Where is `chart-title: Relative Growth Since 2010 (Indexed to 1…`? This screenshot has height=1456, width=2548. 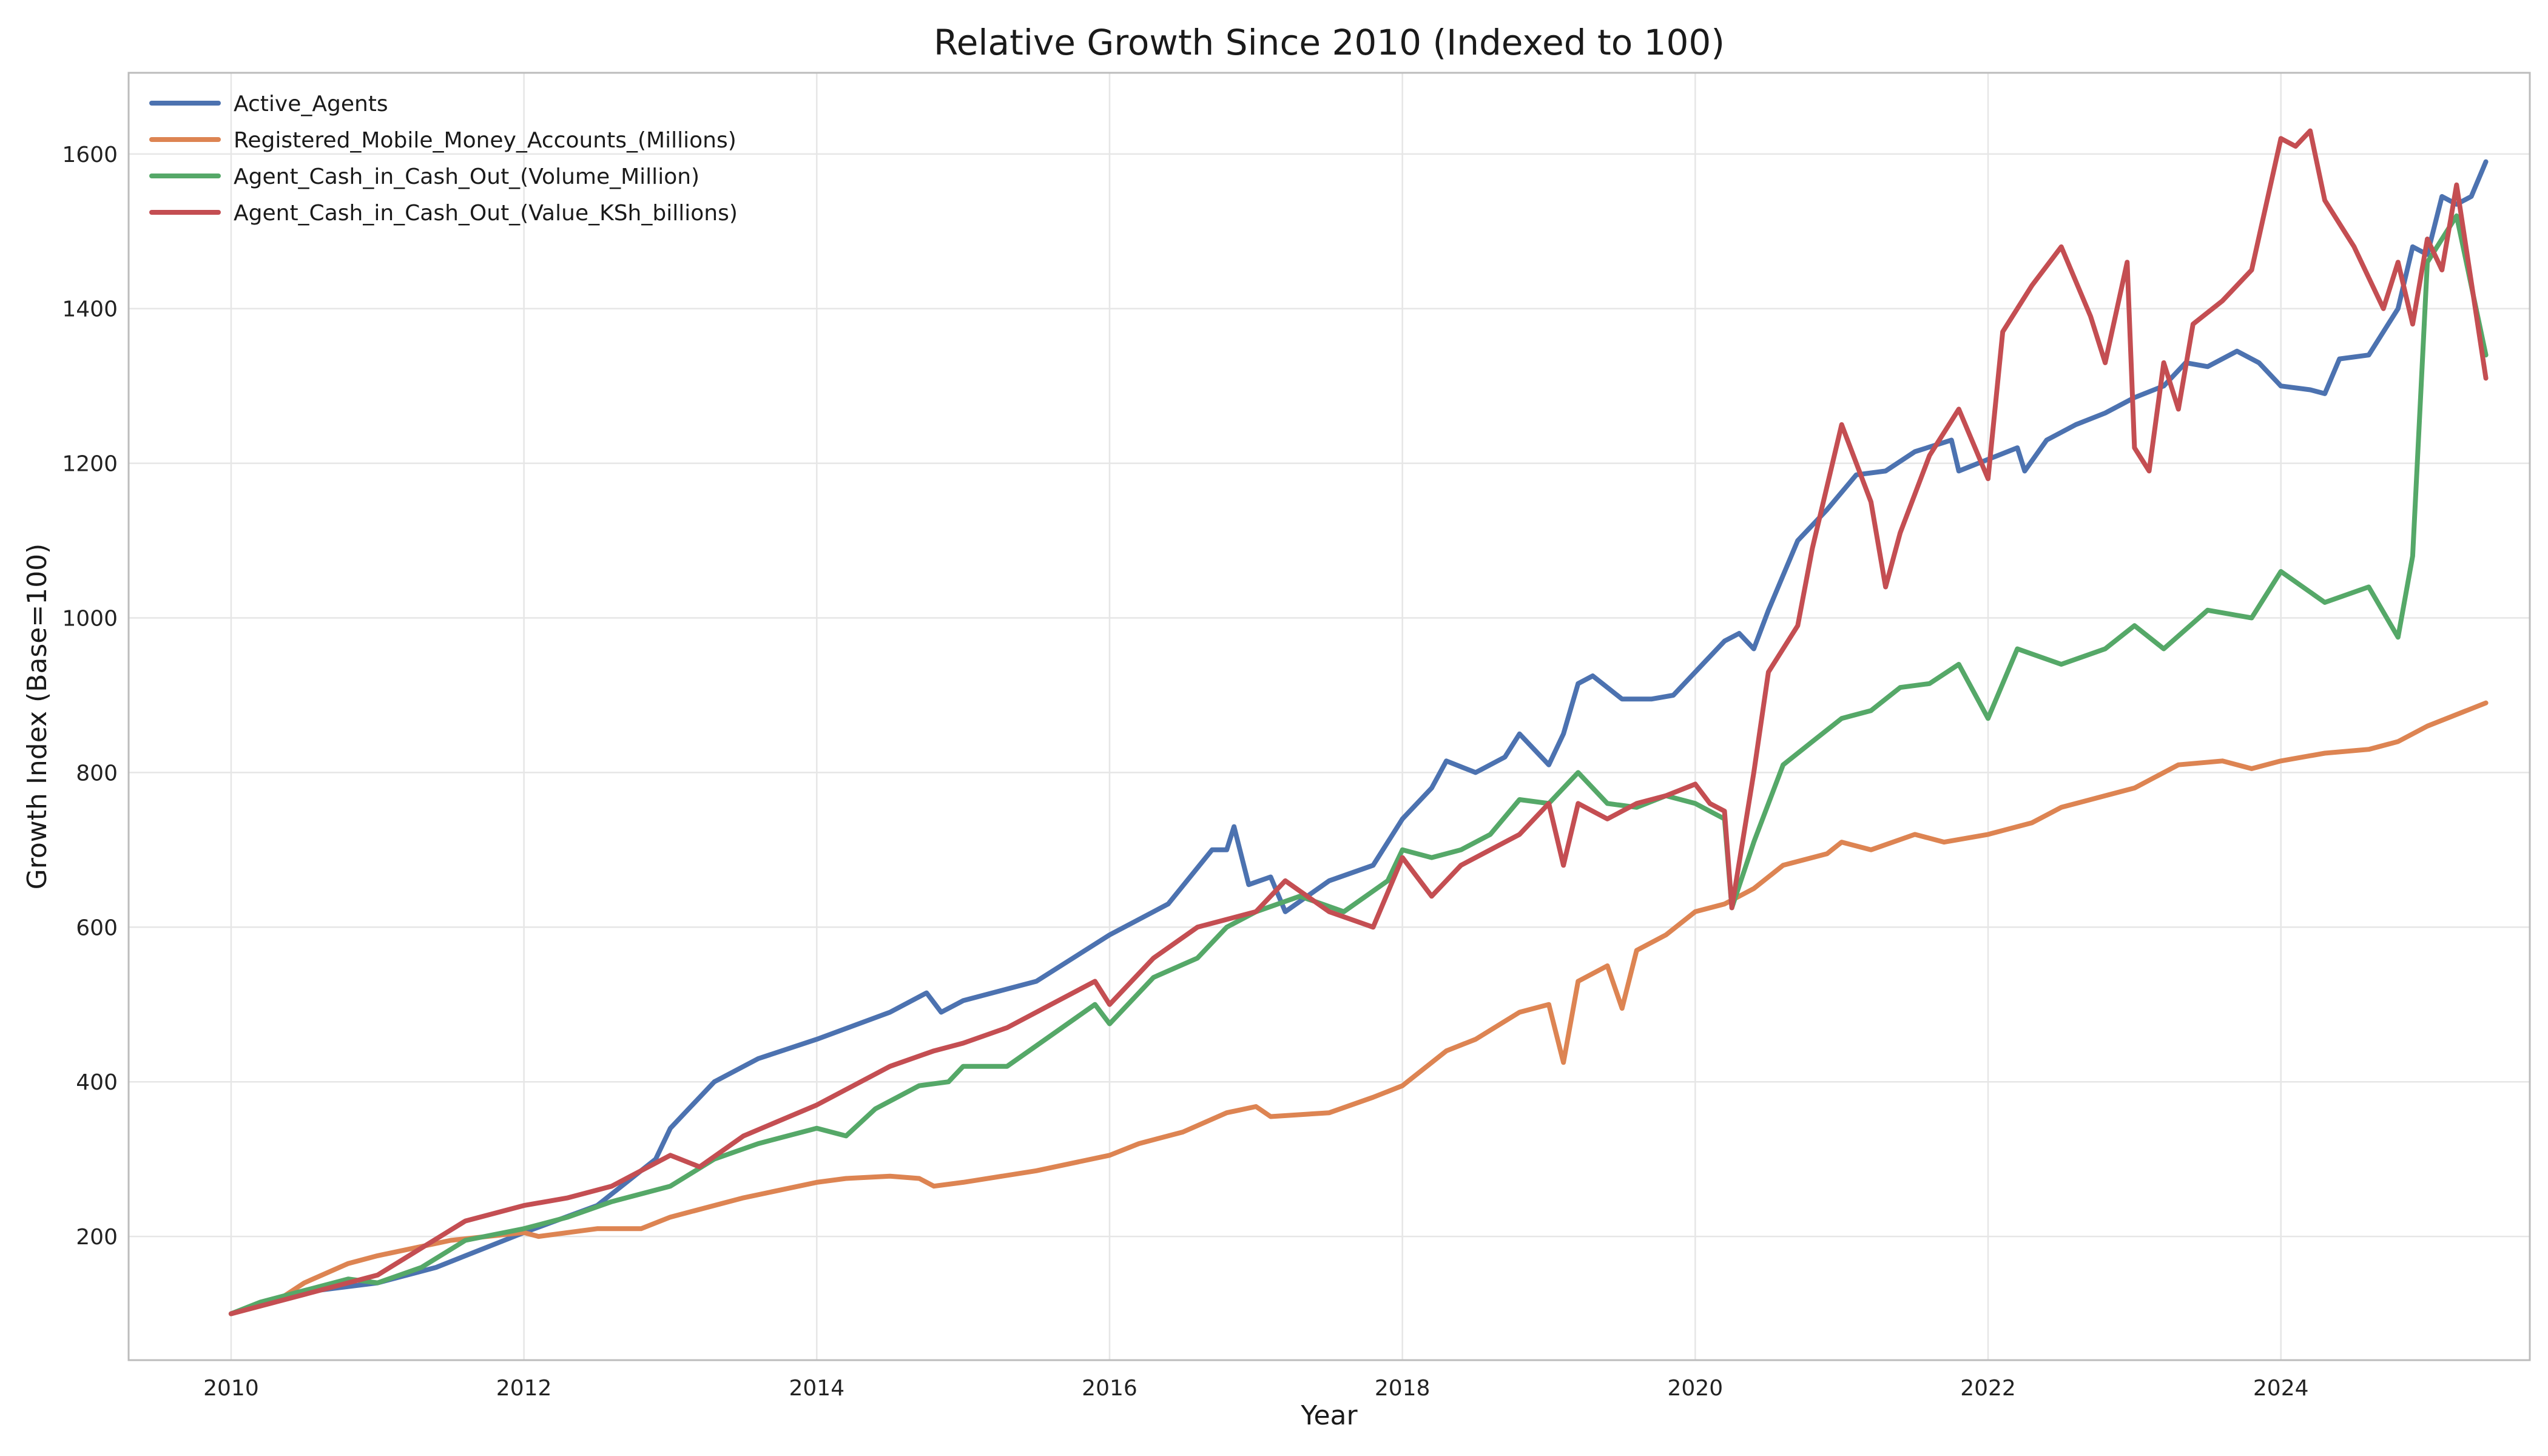 chart-title: Relative Growth Since 2010 (Indexed to 1… is located at coordinates (1329, 42).